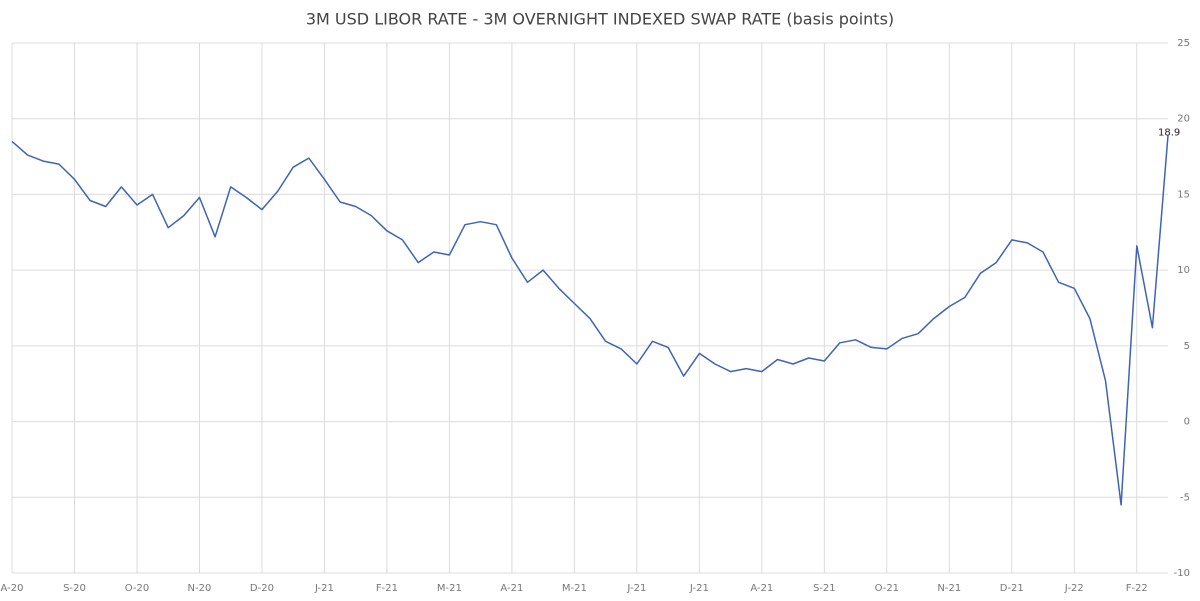  Describe the element at coordinates (1074, 588) in the screenshot. I see `x-tick-label: J-22` at that location.